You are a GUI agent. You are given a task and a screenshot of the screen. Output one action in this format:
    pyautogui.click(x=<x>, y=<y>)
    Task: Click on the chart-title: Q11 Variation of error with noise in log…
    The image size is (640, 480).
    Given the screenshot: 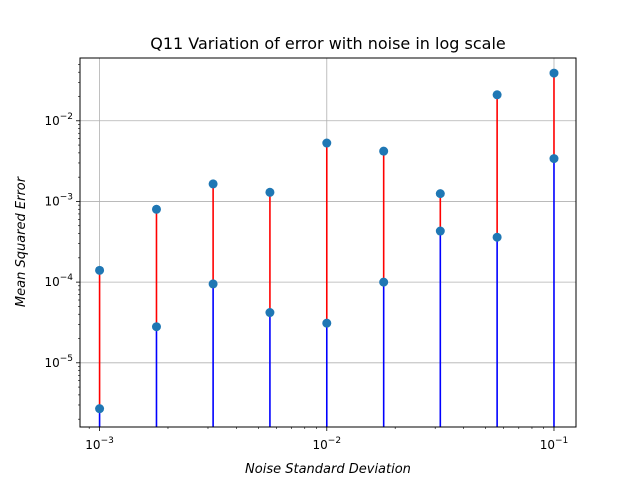 What is the action you would take?
    pyautogui.click(x=327, y=43)
    